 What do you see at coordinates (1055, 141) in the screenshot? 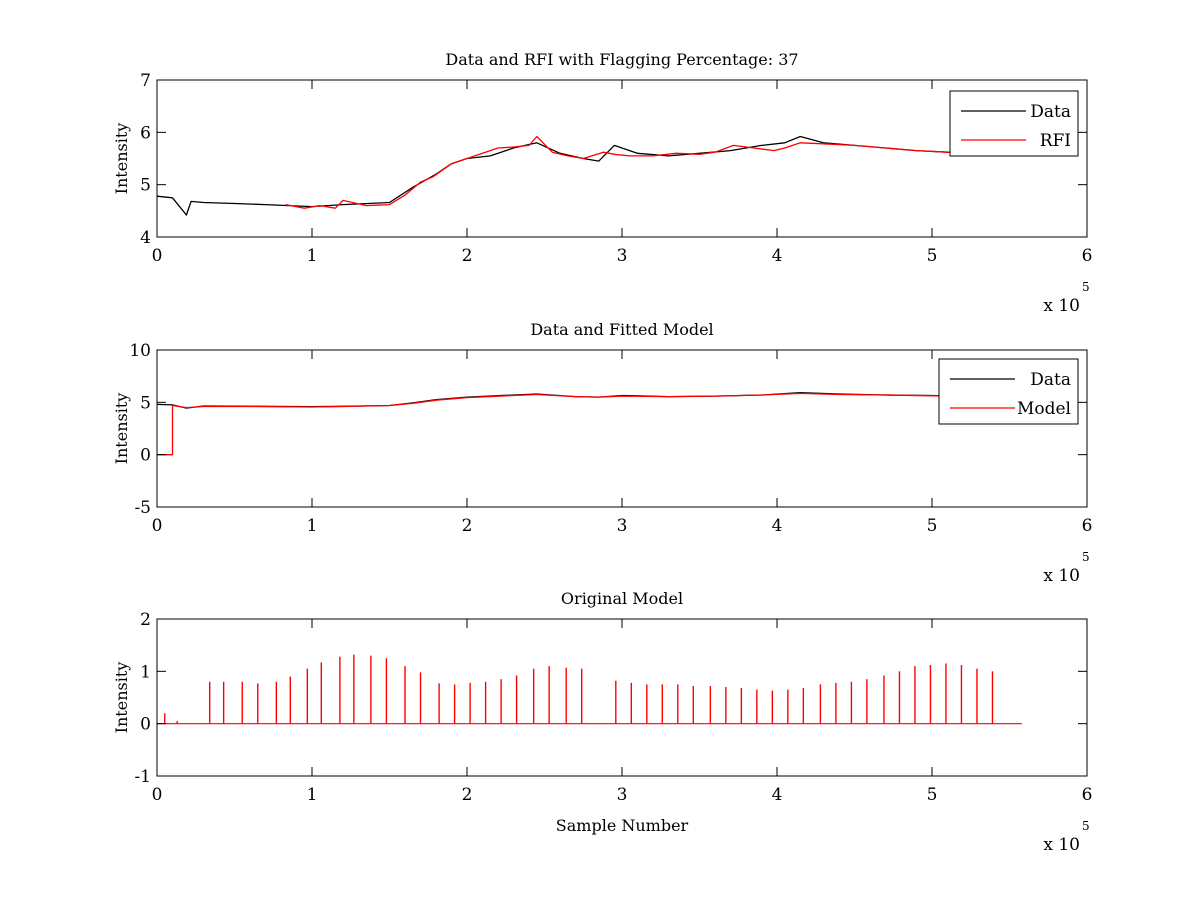
I see `legend-label: RFI` at bounding box center [1055, 141].